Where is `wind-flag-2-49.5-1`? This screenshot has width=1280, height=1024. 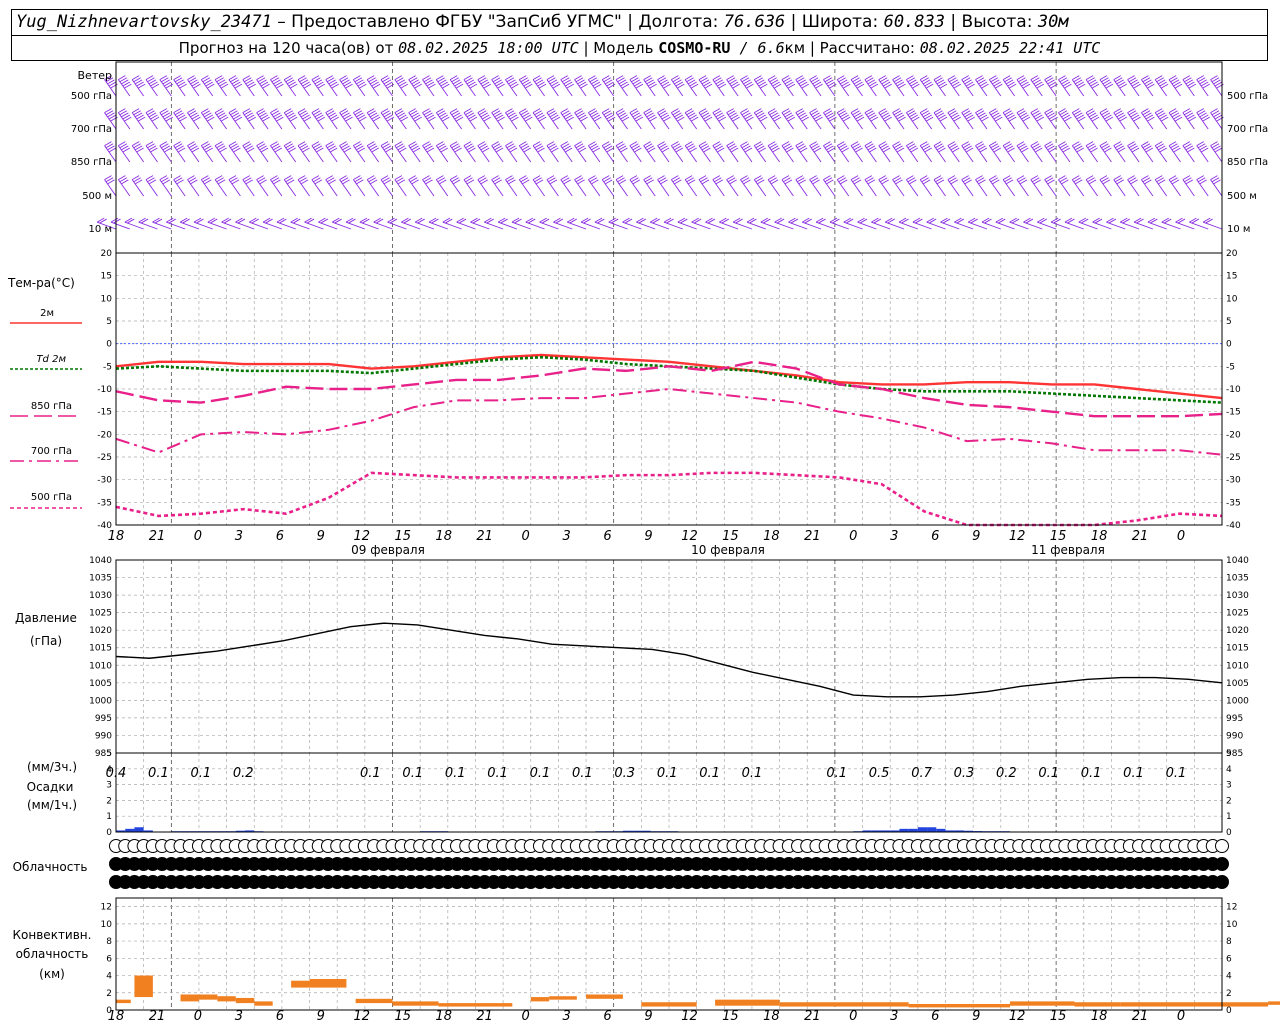
wind-flag-2-49.5-1 is located at coordinates (566, 146).